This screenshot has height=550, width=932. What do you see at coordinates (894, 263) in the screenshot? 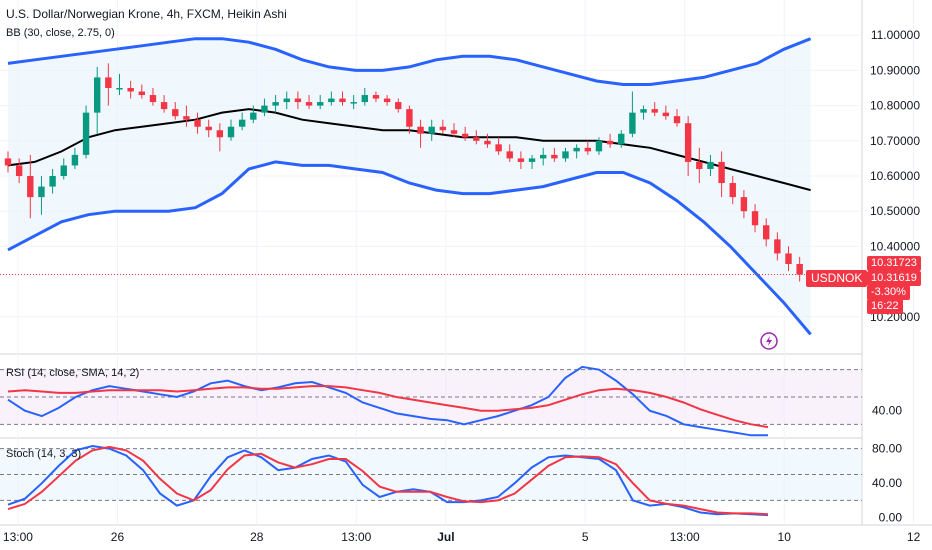
I see `last-price-tag: 10.31723` at bounding box center [894, 263].